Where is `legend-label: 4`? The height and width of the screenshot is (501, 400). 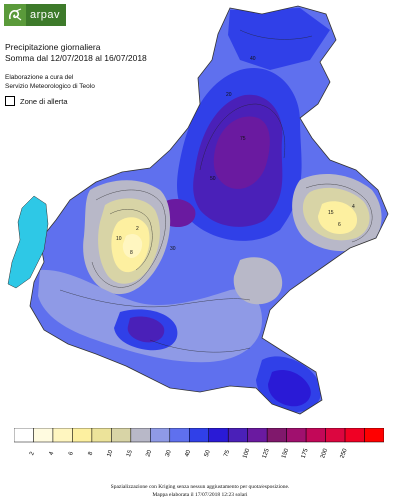
legend-label: 4 is located at coordinates (52, 453).